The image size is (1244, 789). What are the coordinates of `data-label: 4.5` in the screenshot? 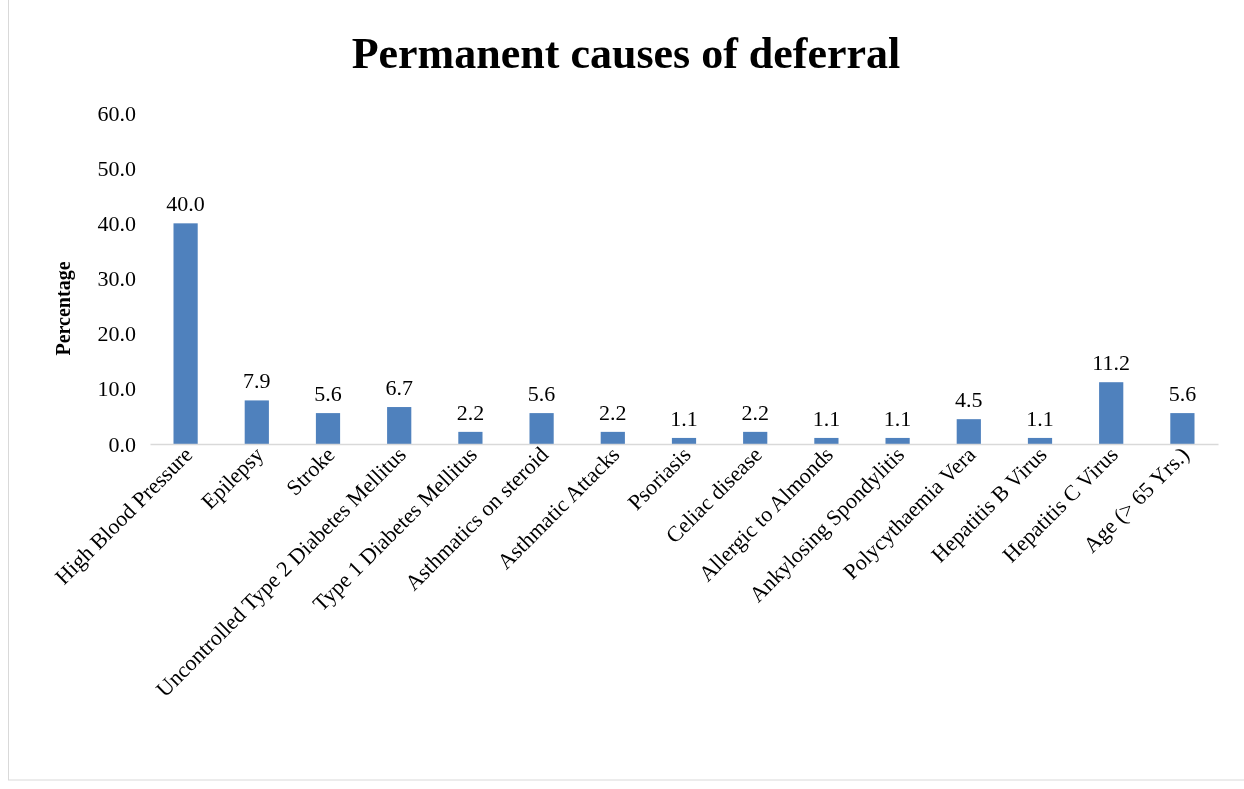 It's located at (969, 400).